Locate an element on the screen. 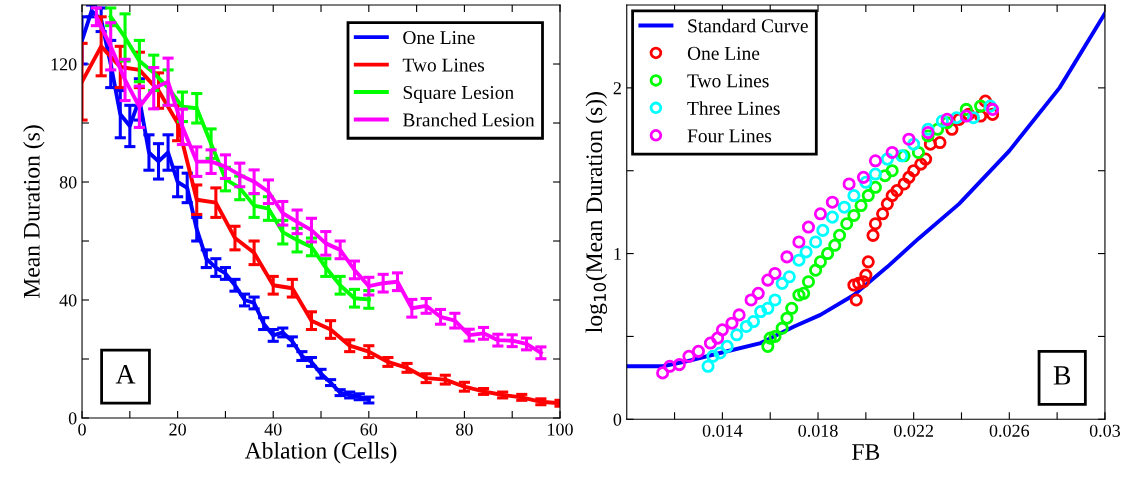 This screenshot has height=492, width=1141. legend-label: Standard Curve is located at coordinates (748, 25).